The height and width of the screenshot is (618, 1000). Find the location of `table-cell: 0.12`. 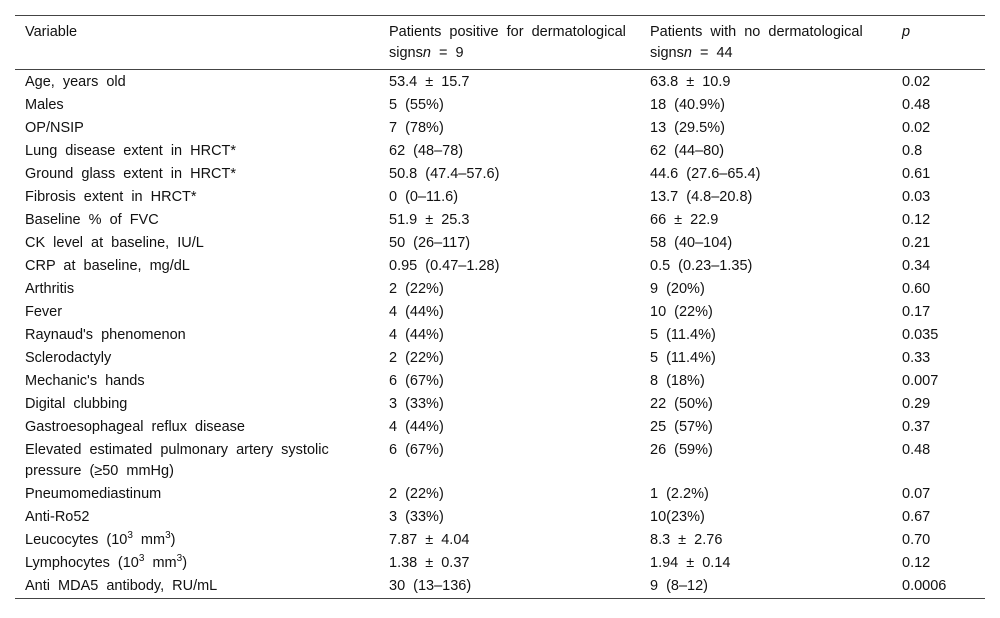

table-cell: 0.12 is located at coordinates (916, 220).